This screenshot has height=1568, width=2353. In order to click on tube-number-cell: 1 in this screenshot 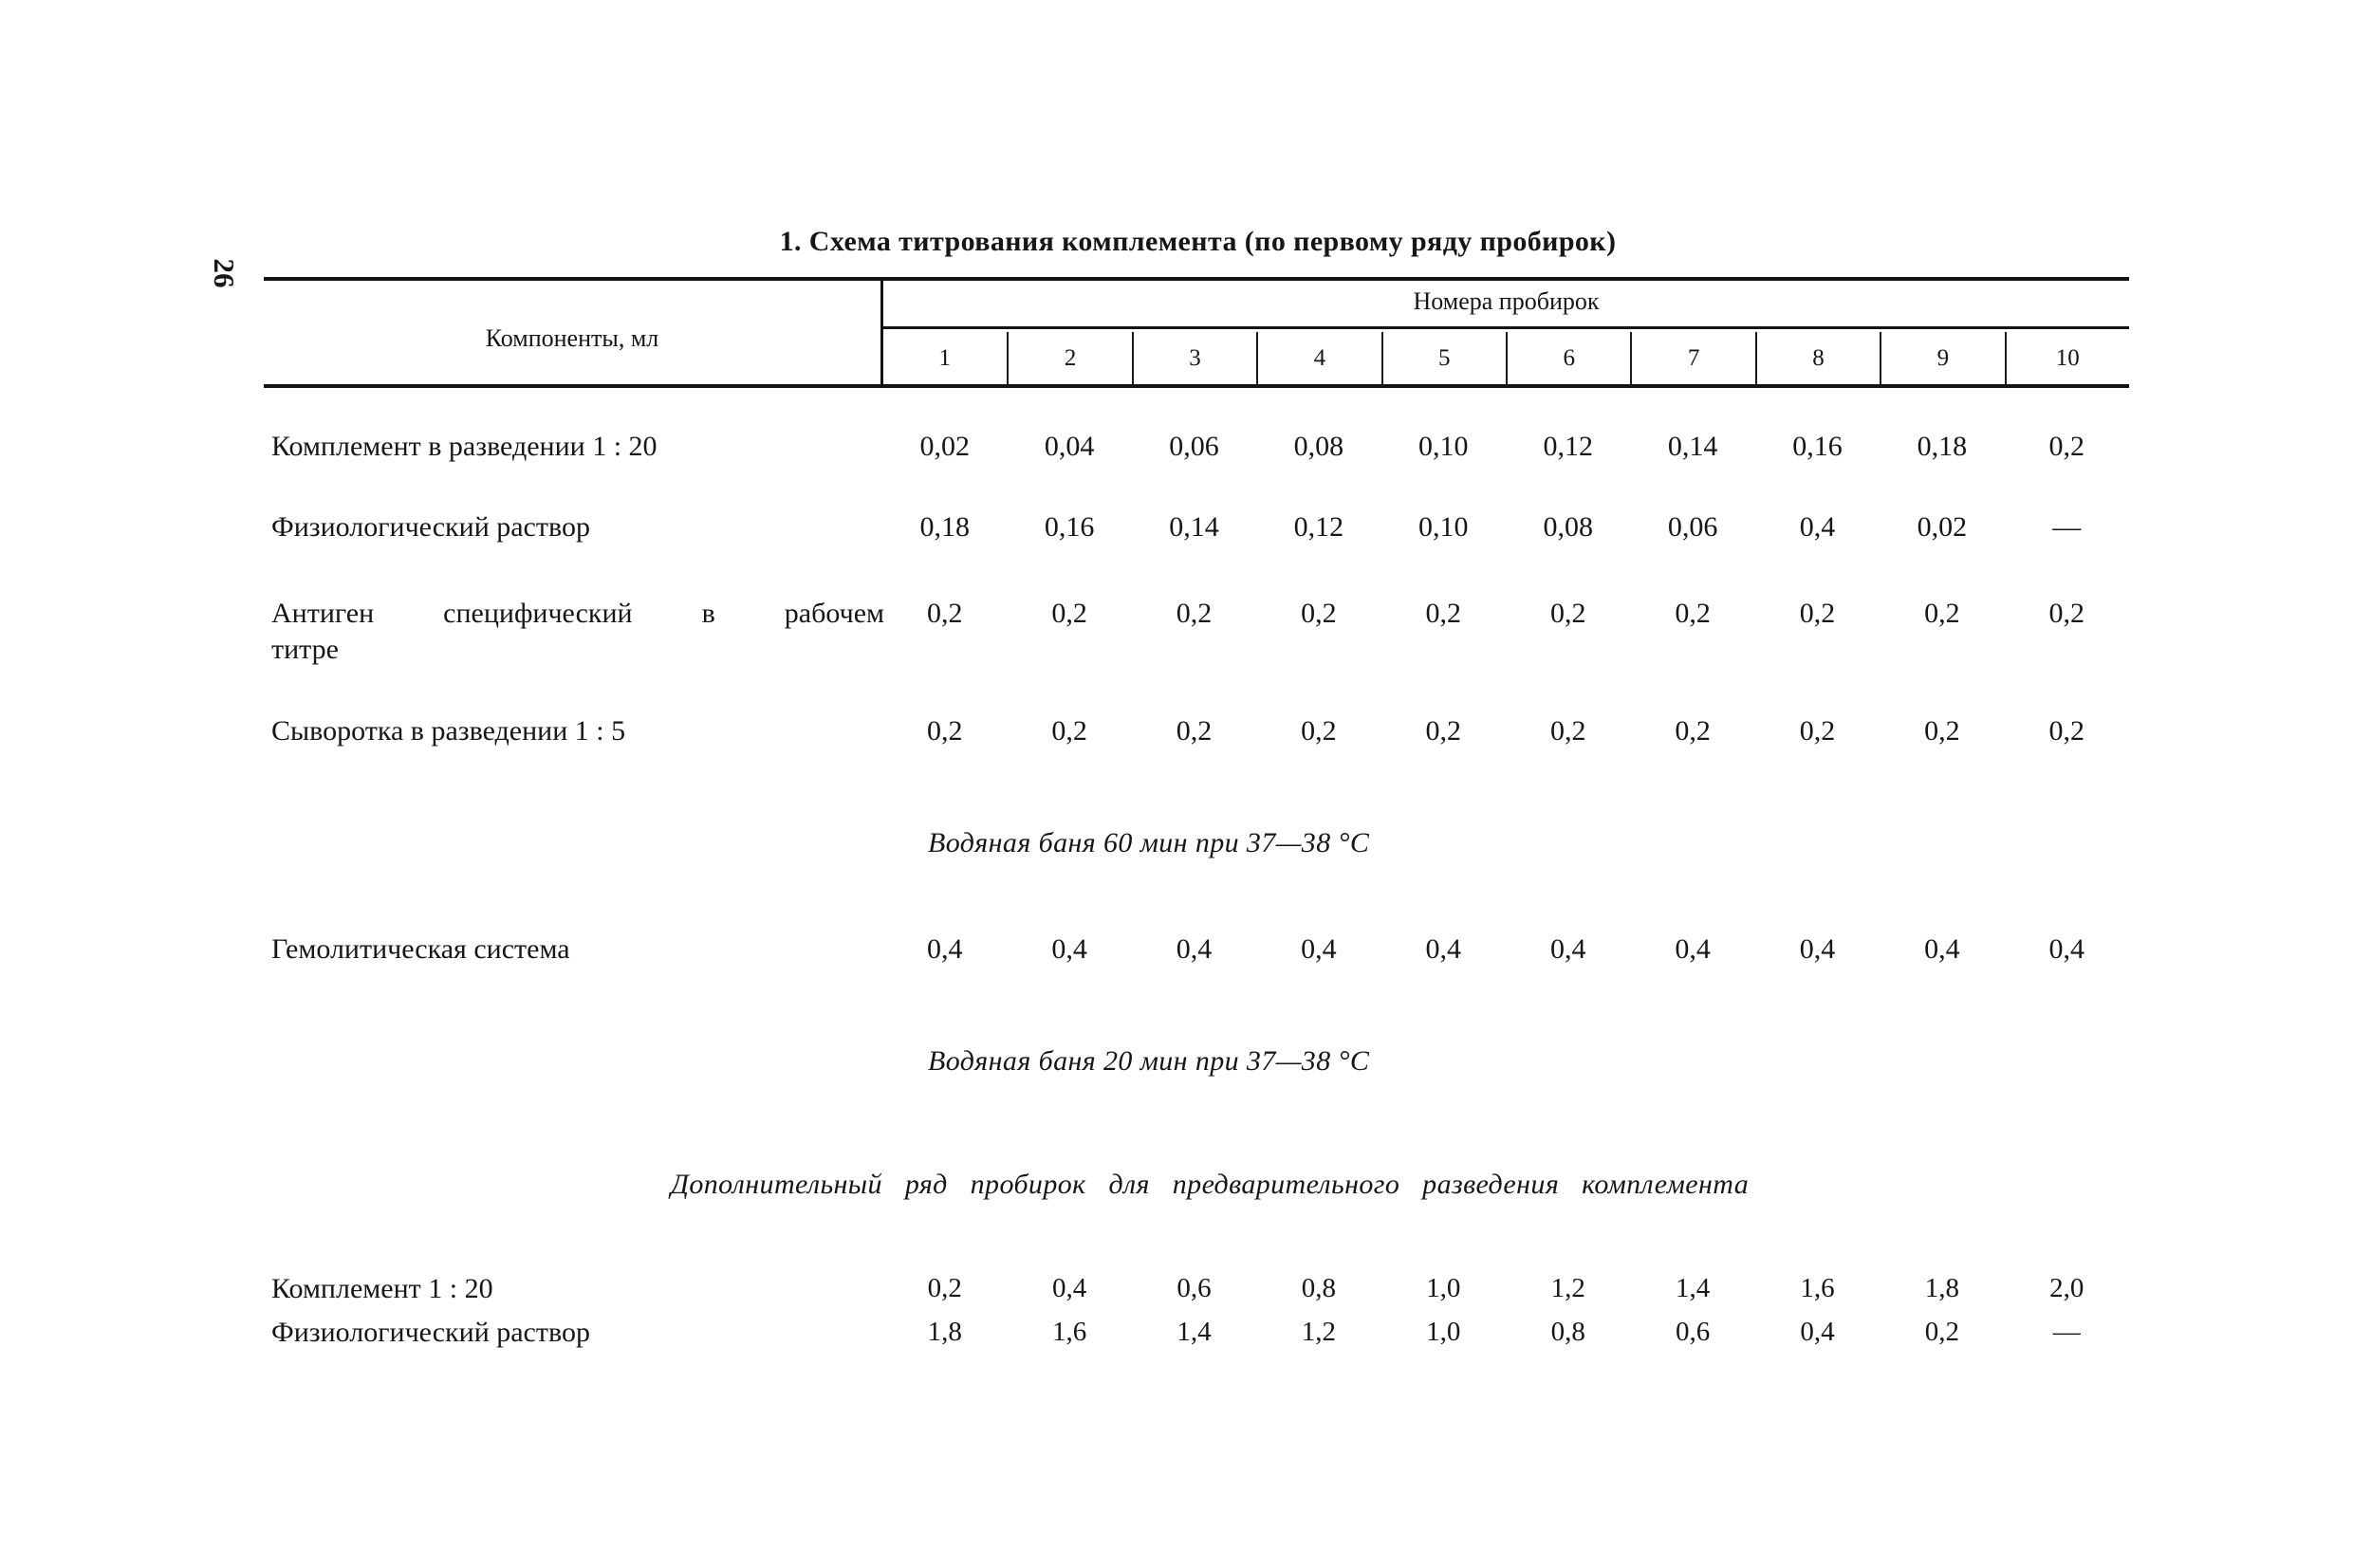, I will do `click(944, 358)`.